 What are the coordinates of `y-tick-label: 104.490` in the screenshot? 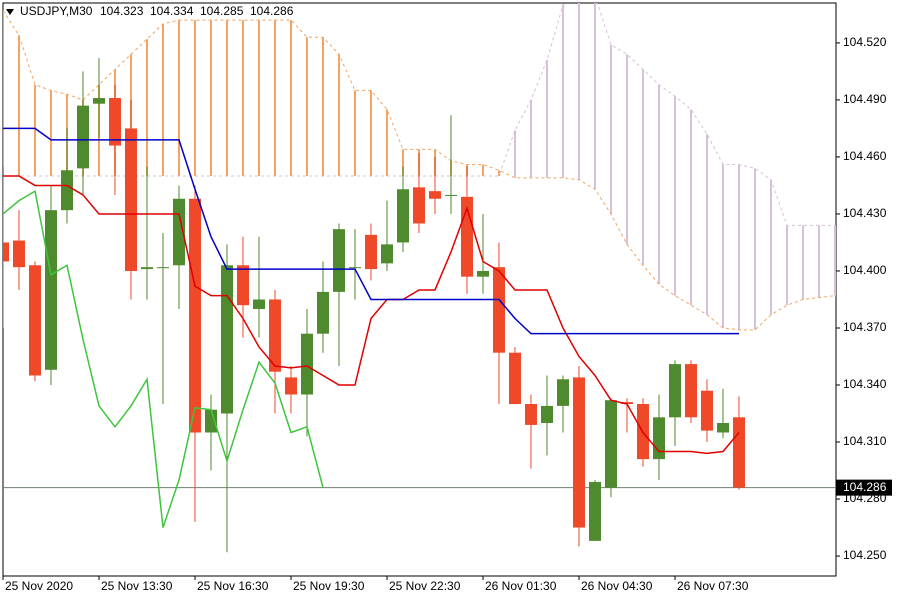 It's located at (865, 99).